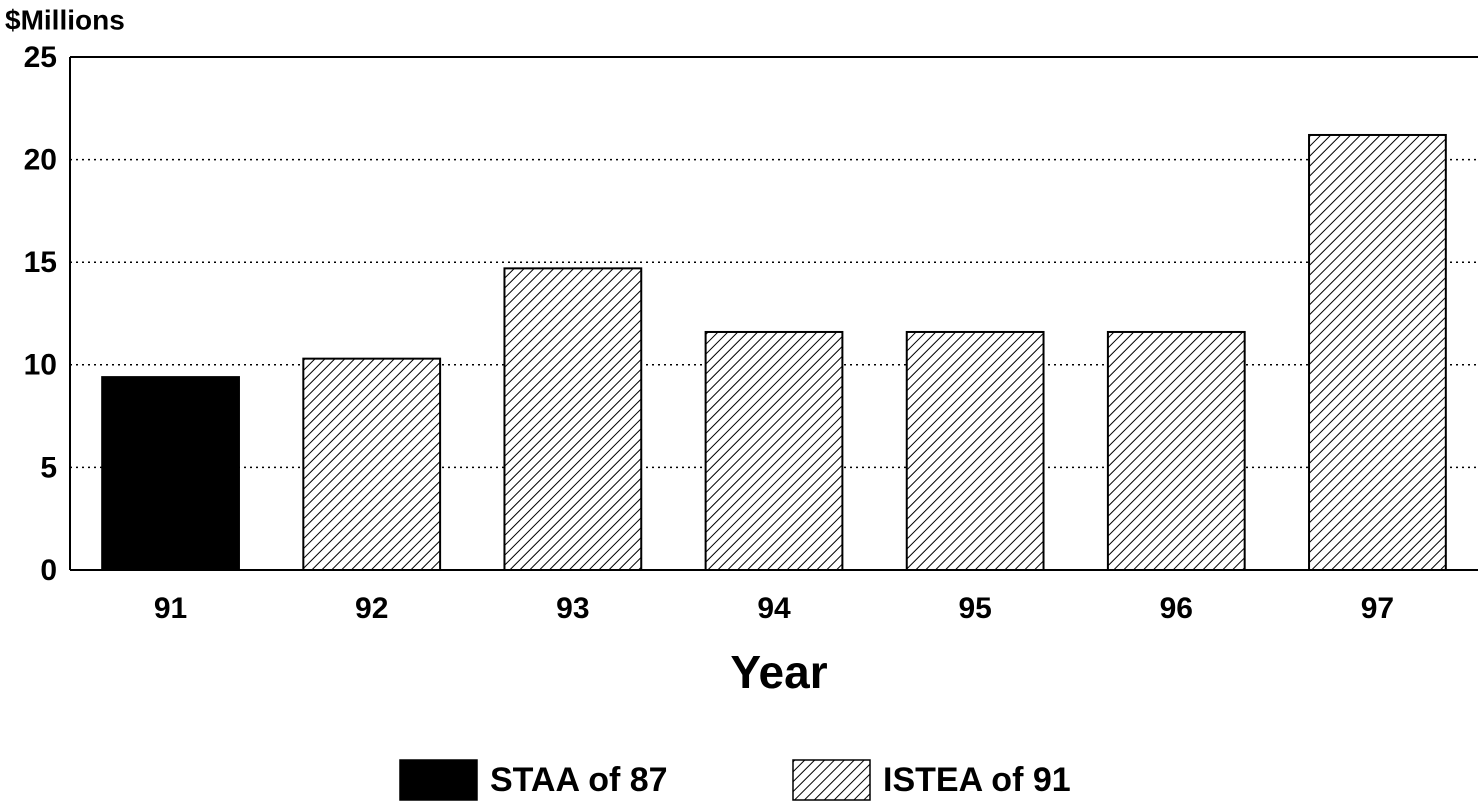 Image resolution: width=1478 pixels, height=802 pixels. What do you see at coordinates (40, 365) in the screenshot?
I see `y-tick-label: 10` at bounding box center [40, 365].